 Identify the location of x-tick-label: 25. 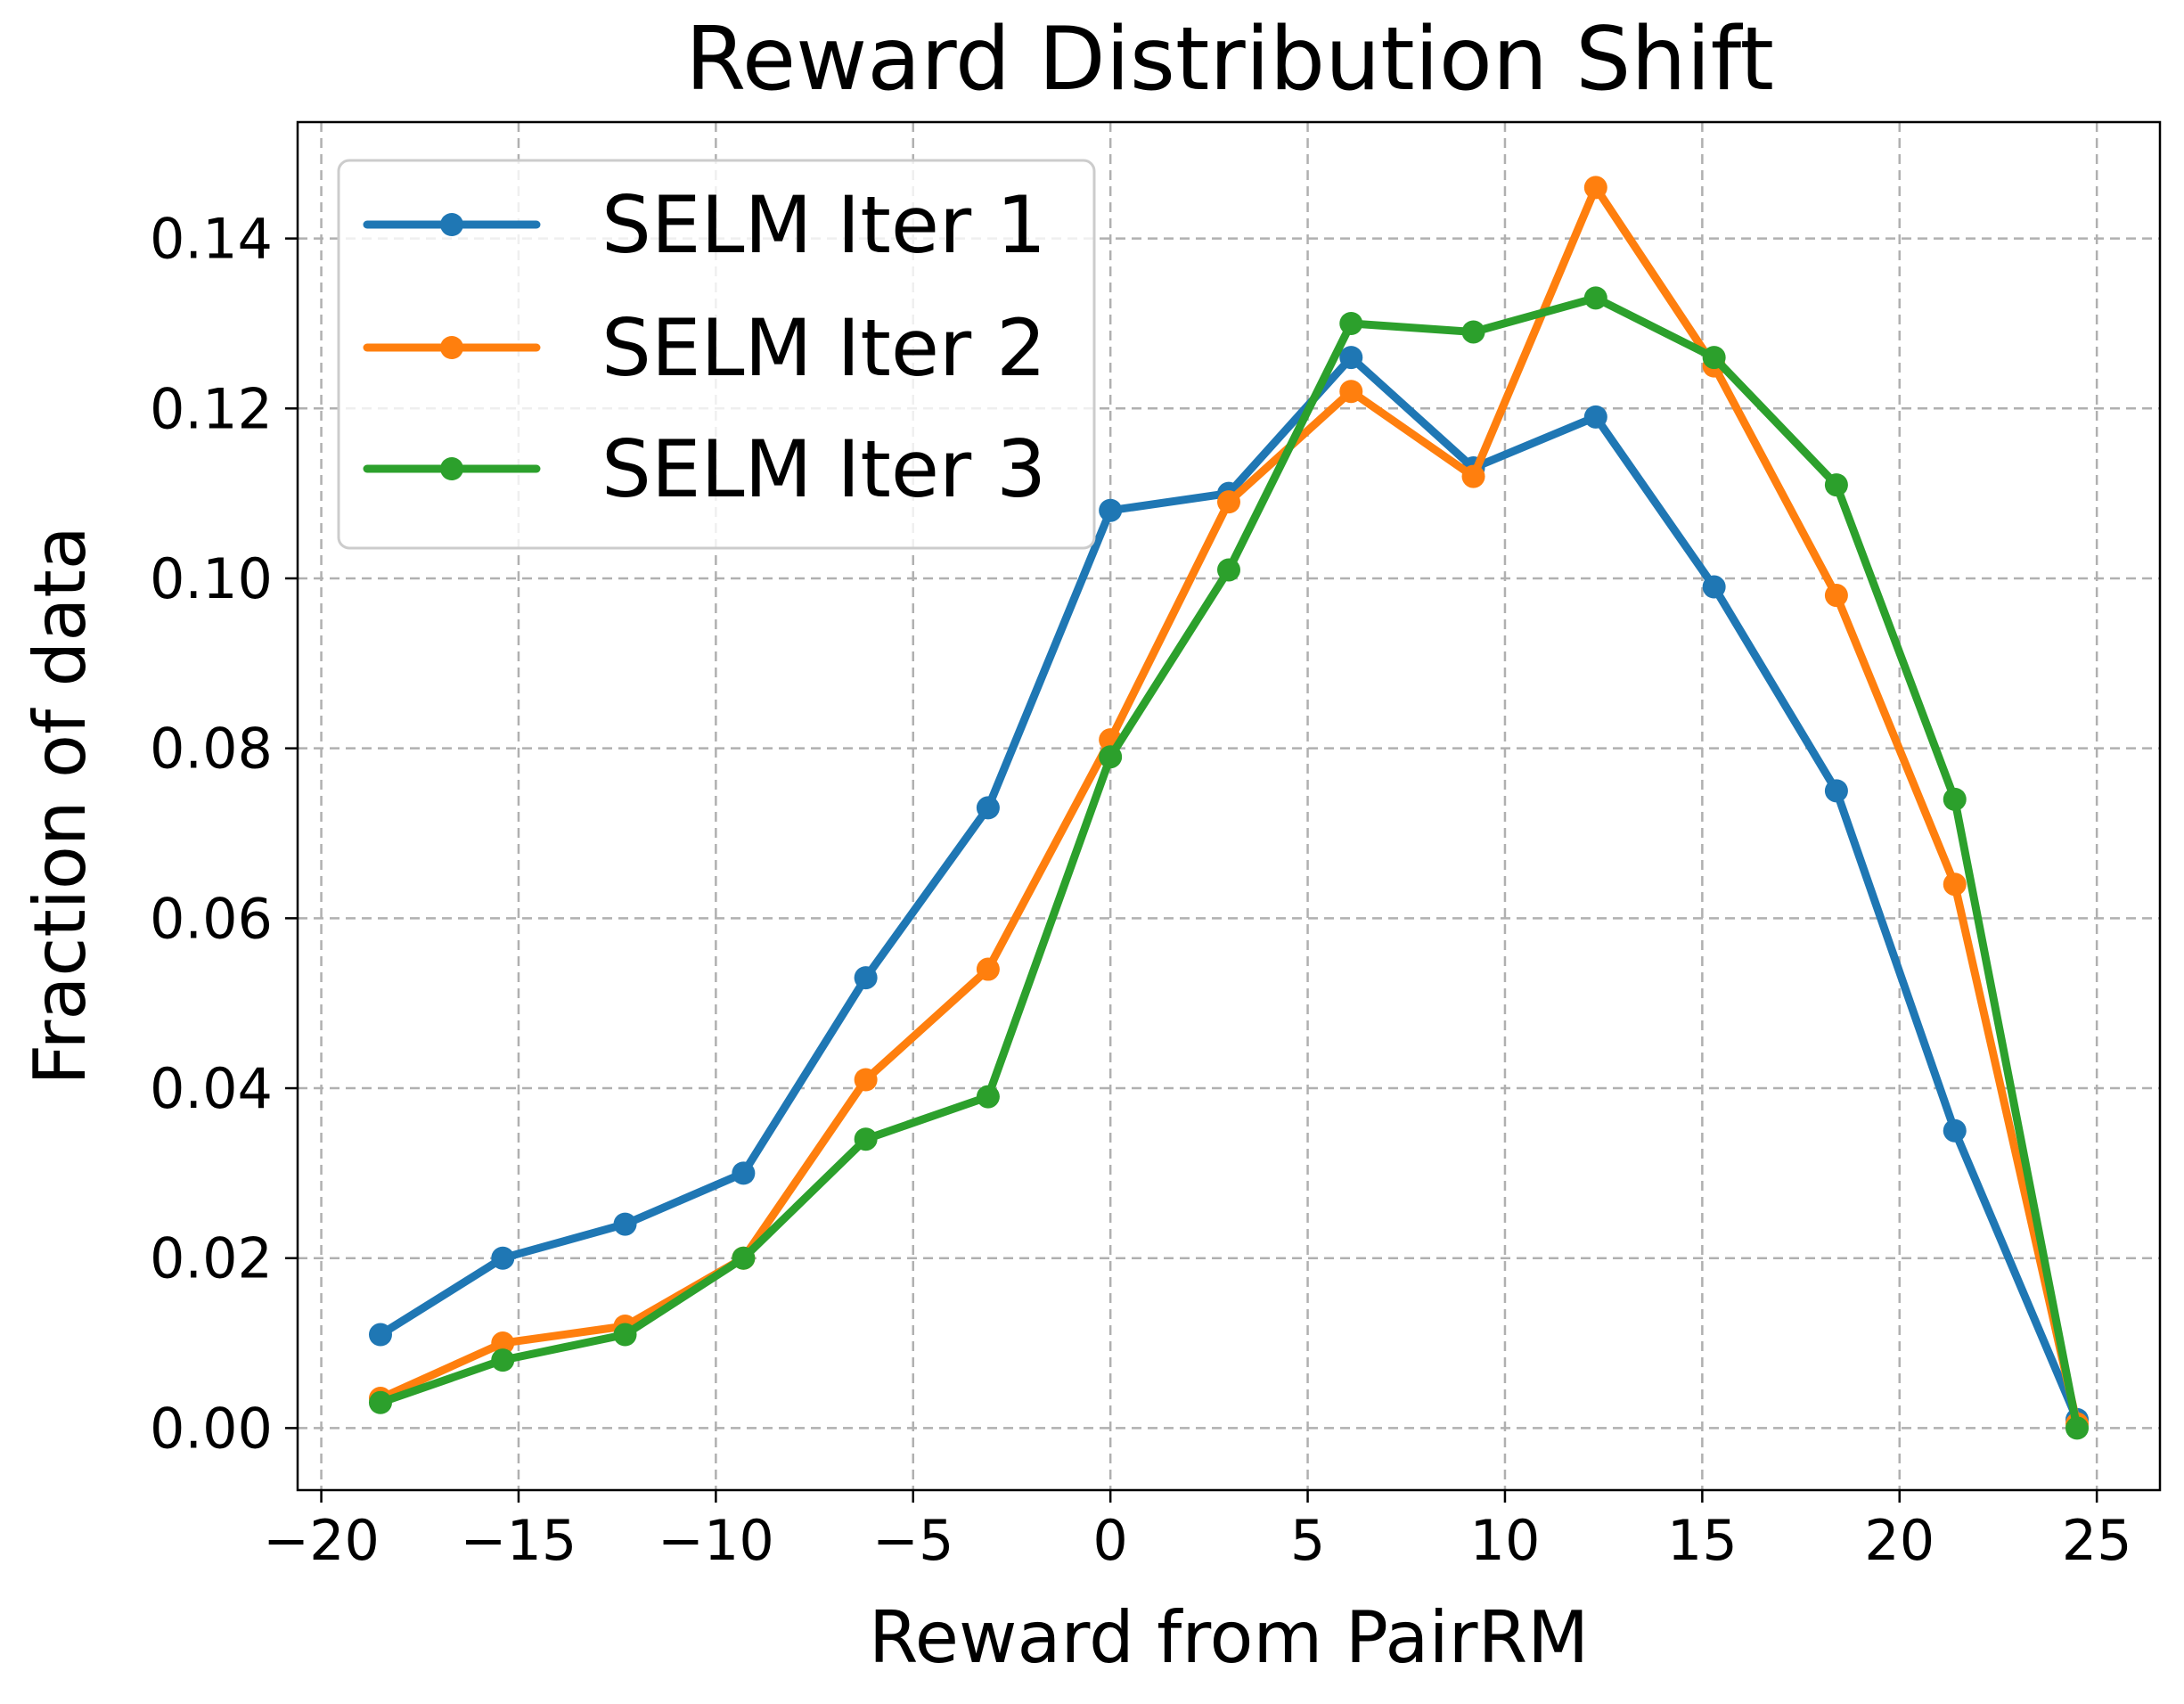
(2097, 1540).